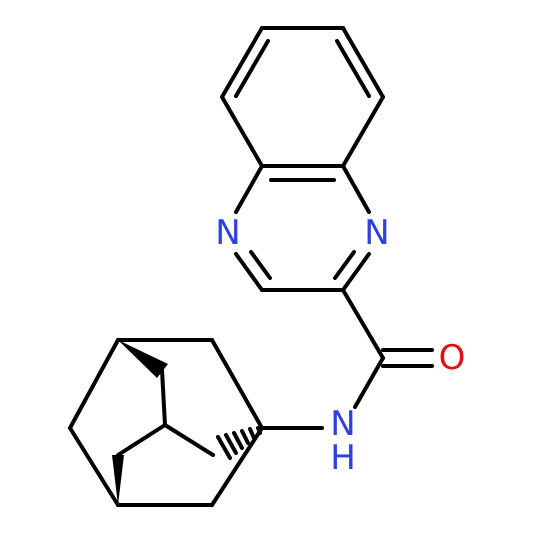 The width and height of the screenshot is (533, 533). I want to click on atom-label: H, so click(343, 458).